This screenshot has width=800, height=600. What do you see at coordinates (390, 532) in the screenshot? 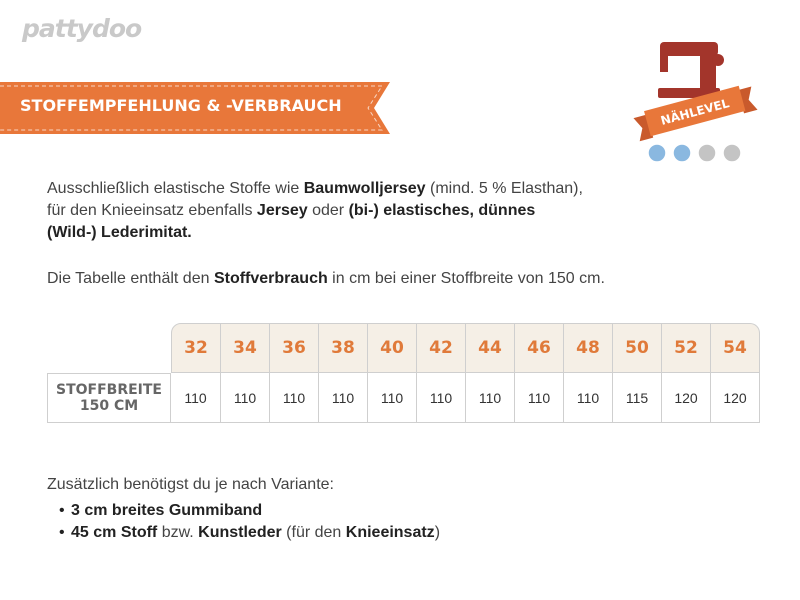
I see `bold-text: Knieeinsatz` at bounding box center [390, 532].